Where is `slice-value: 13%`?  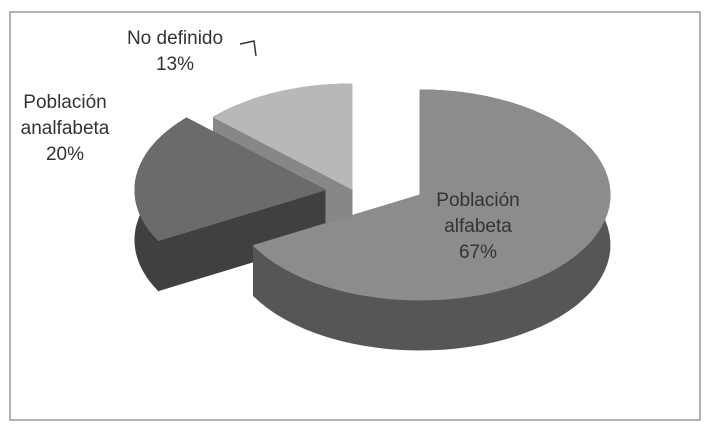
slice-value: 13% is located at coordinates (175, 64).